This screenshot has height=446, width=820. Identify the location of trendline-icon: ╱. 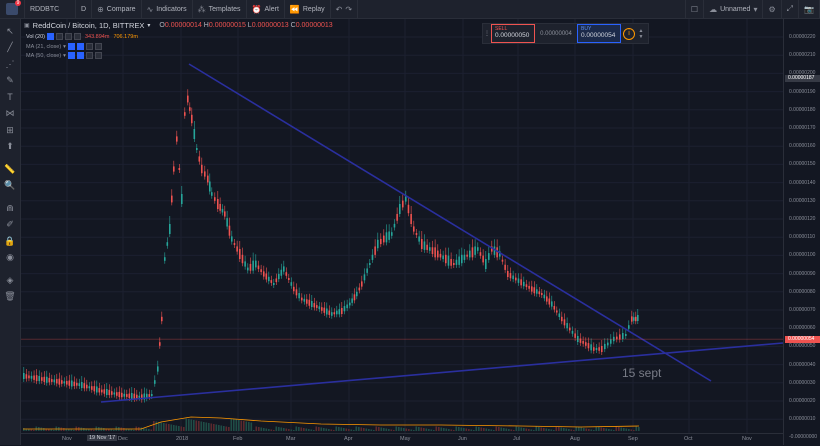
(10, 47).